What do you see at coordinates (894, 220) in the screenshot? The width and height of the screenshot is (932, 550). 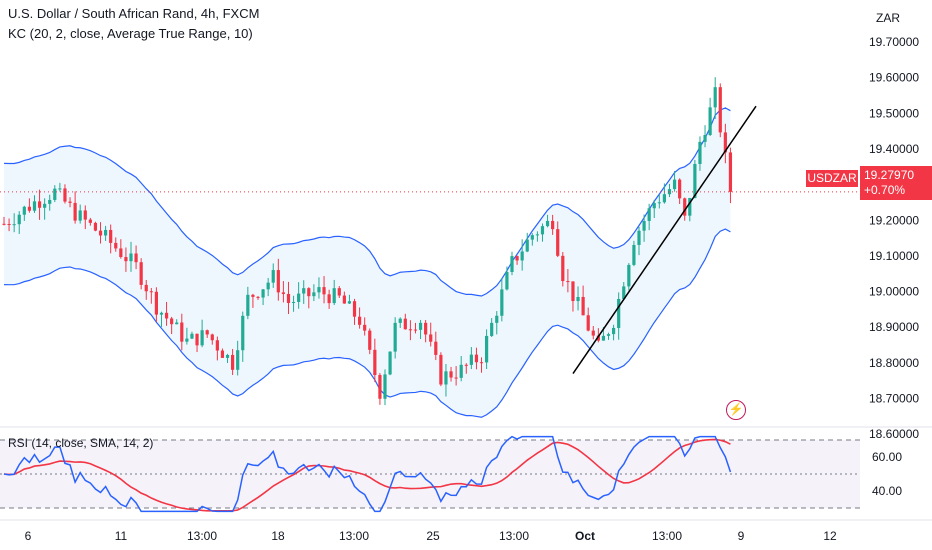 I see `price-tick-label: 19.20000` at bounding box center [894, 220].